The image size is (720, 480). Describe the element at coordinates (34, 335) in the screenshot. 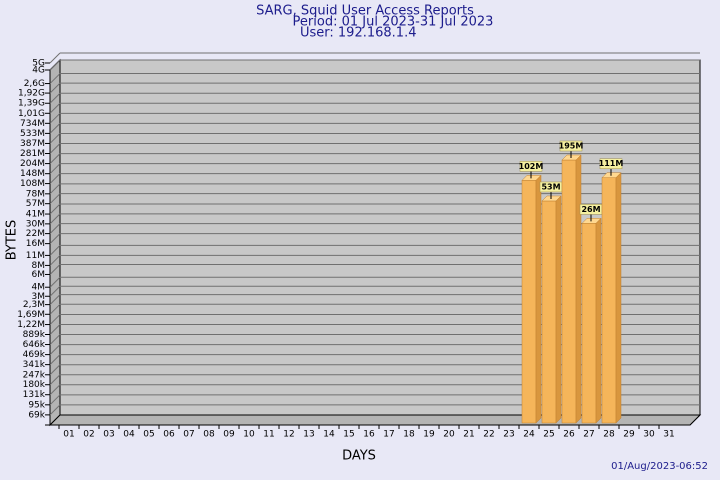

I see `y-tick-label: 889k` at that location.